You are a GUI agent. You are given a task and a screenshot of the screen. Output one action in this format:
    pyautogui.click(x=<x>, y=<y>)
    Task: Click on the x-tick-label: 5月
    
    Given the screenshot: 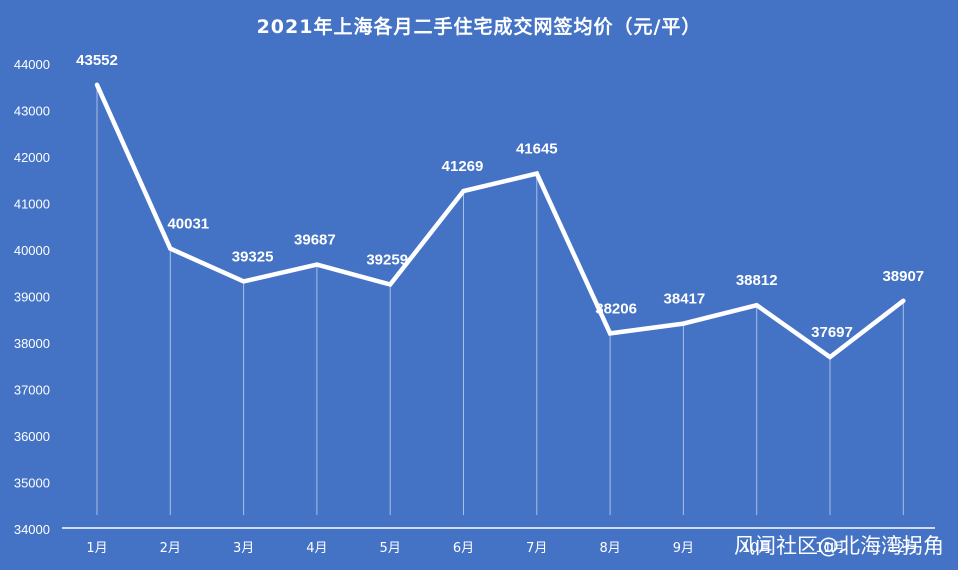 What is the action you would take?
    pyautogui.click(x=390, y=548)
    